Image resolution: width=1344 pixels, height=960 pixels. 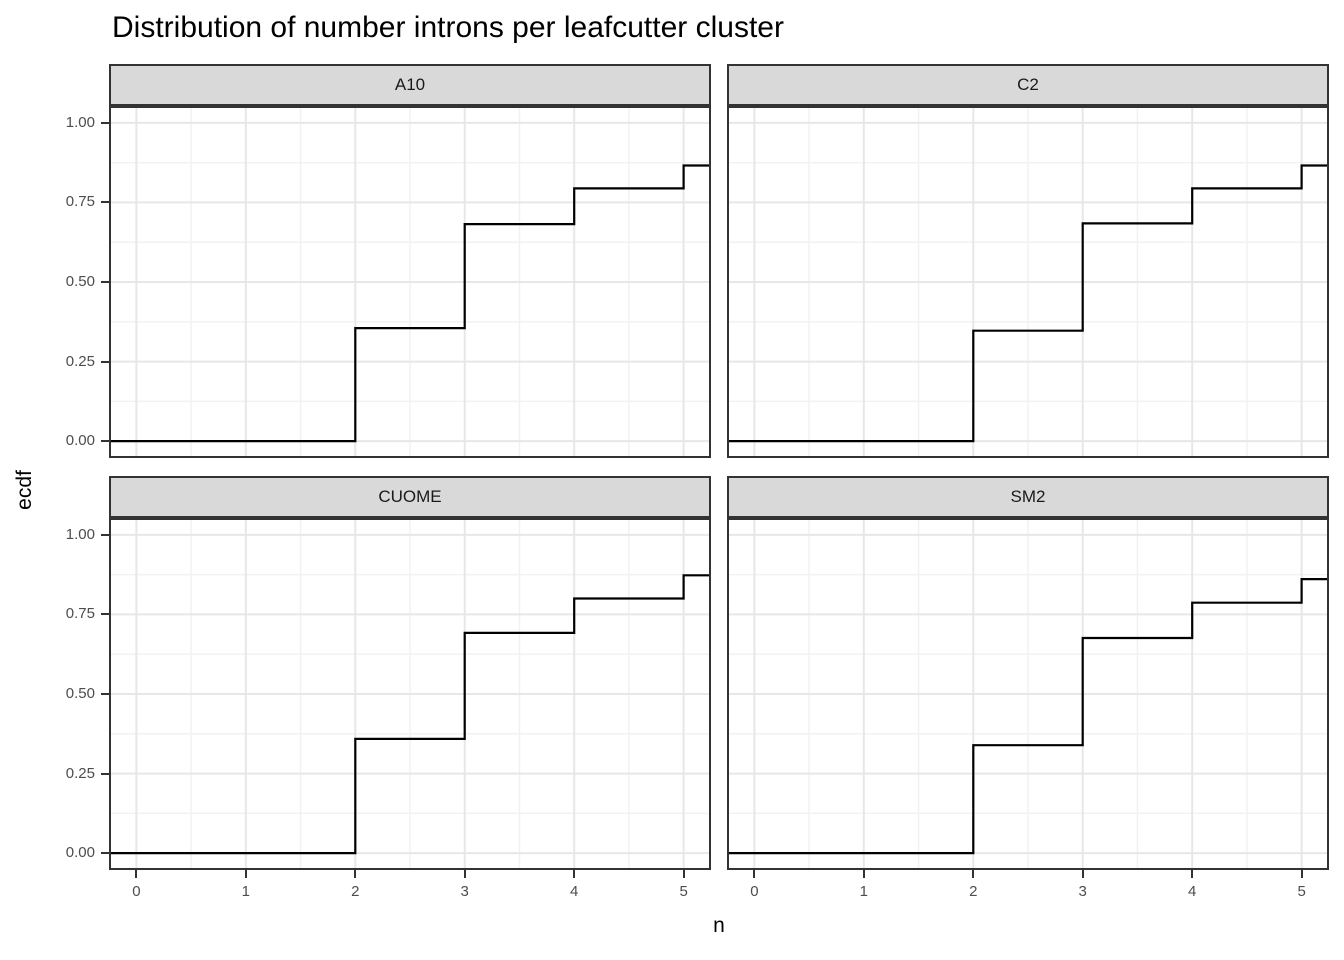 I want to click on facet-strip-label: CUOME, so click(x=410, y=496).